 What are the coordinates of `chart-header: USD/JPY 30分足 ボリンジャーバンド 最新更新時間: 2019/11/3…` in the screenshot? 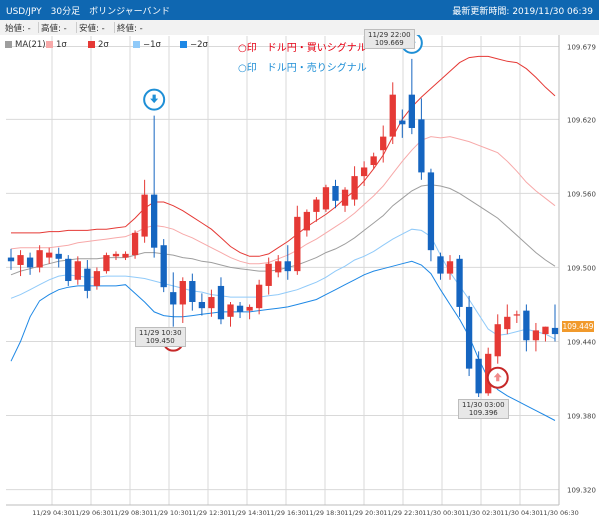 It's located at (299, 10).